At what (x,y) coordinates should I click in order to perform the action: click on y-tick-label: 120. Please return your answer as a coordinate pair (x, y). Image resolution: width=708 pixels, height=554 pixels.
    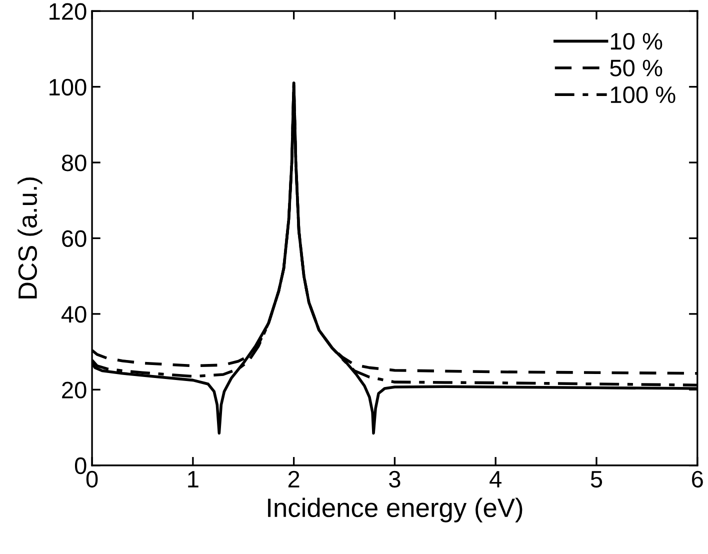
    Looking at the image, I should click on (68, 11).